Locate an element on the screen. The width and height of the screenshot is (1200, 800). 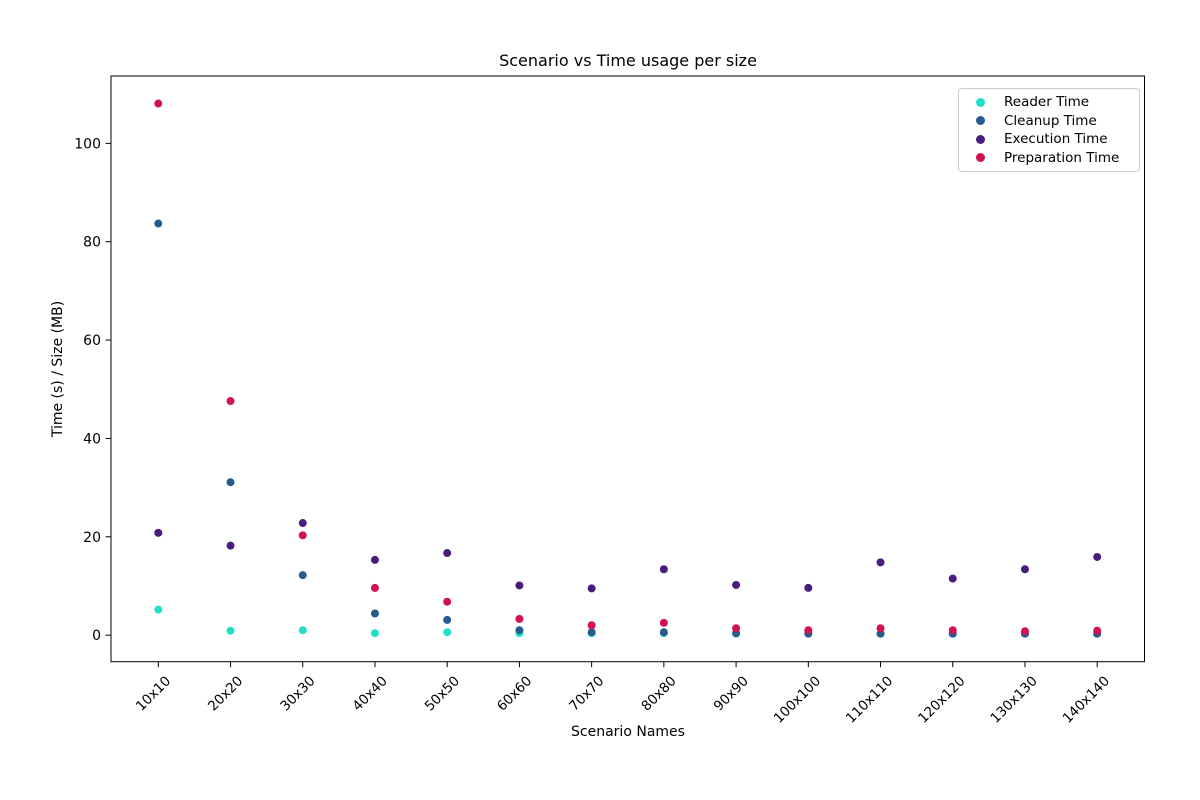
y-tick-label: 20 is located at coordinates (92, 538).